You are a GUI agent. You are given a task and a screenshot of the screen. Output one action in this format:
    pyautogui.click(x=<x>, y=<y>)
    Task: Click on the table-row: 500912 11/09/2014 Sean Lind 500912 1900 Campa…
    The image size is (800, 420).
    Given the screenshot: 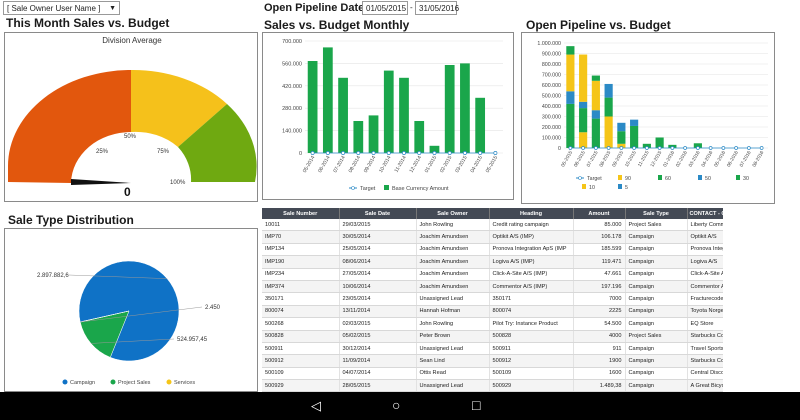 What is the action you would take?
    pyautogui.click(x=492, y=361)
    